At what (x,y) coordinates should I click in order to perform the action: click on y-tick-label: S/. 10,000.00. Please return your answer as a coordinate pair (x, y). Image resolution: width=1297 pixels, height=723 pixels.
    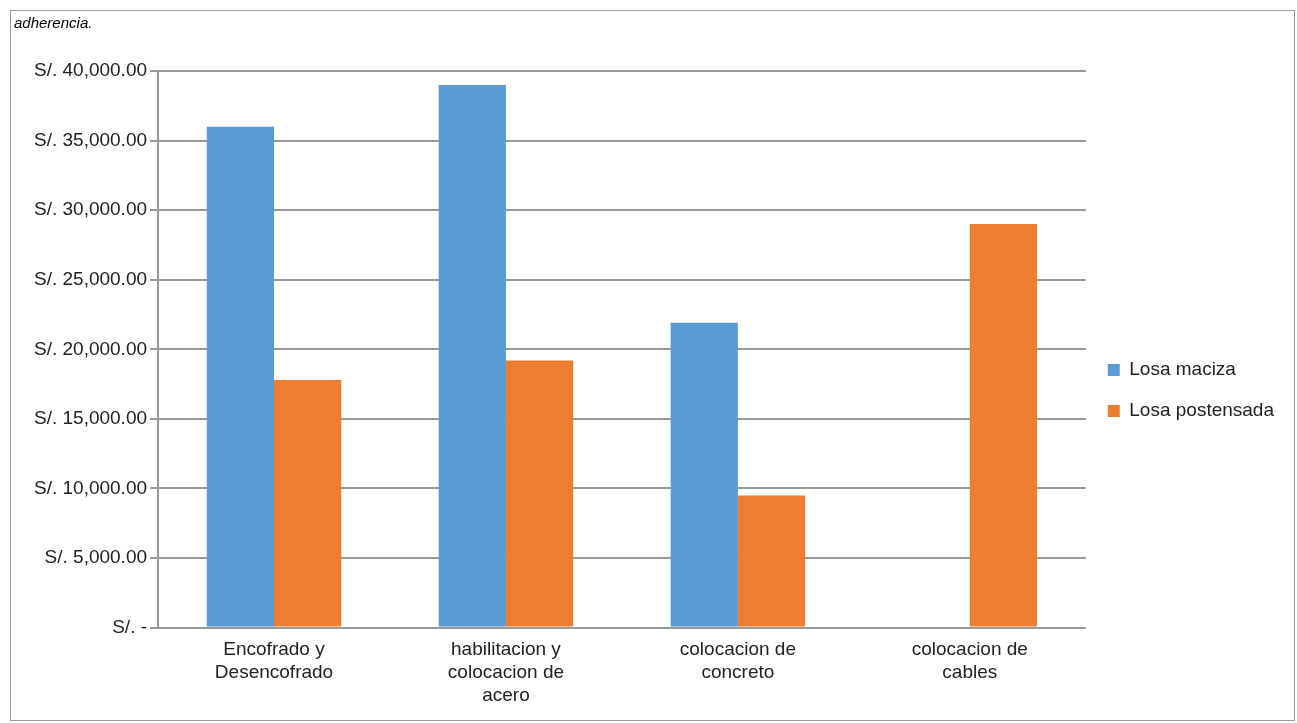
    Looking at the image, I should click on (90, 487).